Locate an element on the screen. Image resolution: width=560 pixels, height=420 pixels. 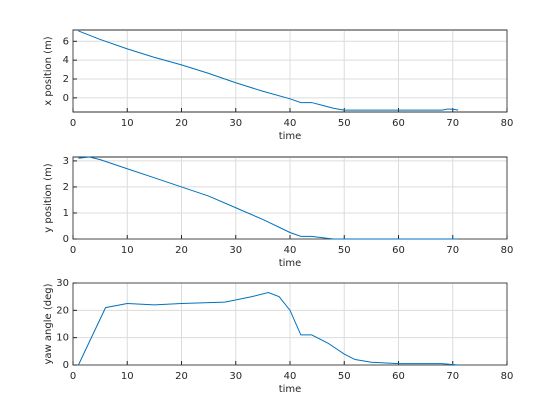
y-tick-label: 3 is located at coordinates (66, 161).